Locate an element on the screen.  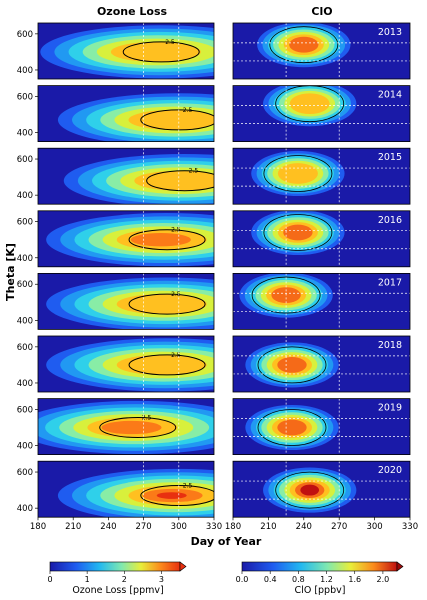
clo-panel-2017 is located at coordinates (321, 301).